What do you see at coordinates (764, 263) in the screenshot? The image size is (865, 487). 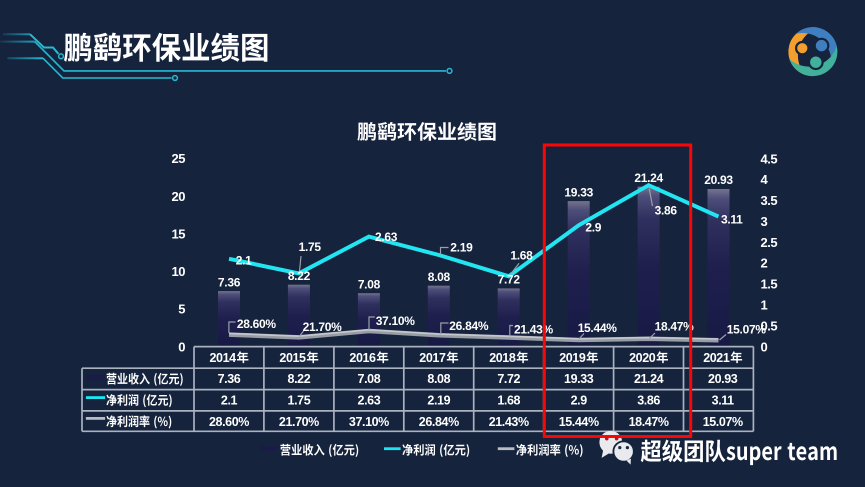 I see `svg-text: 2` at bounding box center [764, 263].